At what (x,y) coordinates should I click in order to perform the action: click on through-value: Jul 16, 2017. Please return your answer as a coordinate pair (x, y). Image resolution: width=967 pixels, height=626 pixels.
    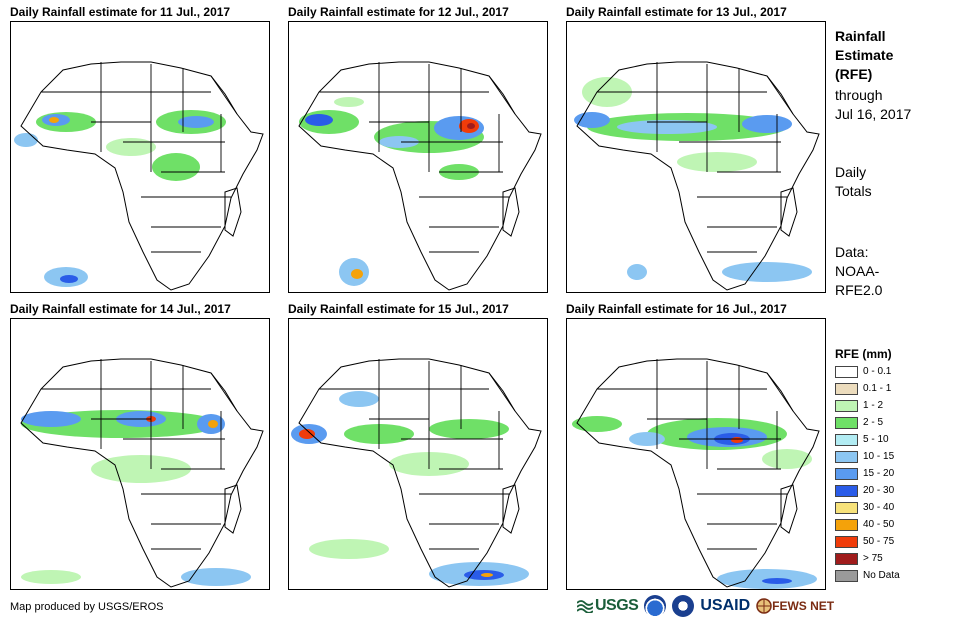
    Looking at the image, I should click on (873, 114).